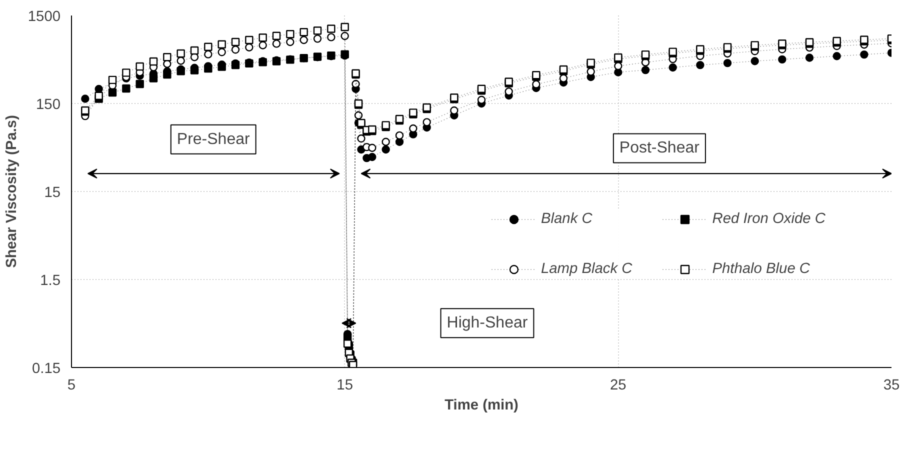 This screenshot has height=456, width=911. What do you see at coordinates (618, 386) in the screenshot?
I see `x-tick-label: 25` at bounding box center [618, 386].